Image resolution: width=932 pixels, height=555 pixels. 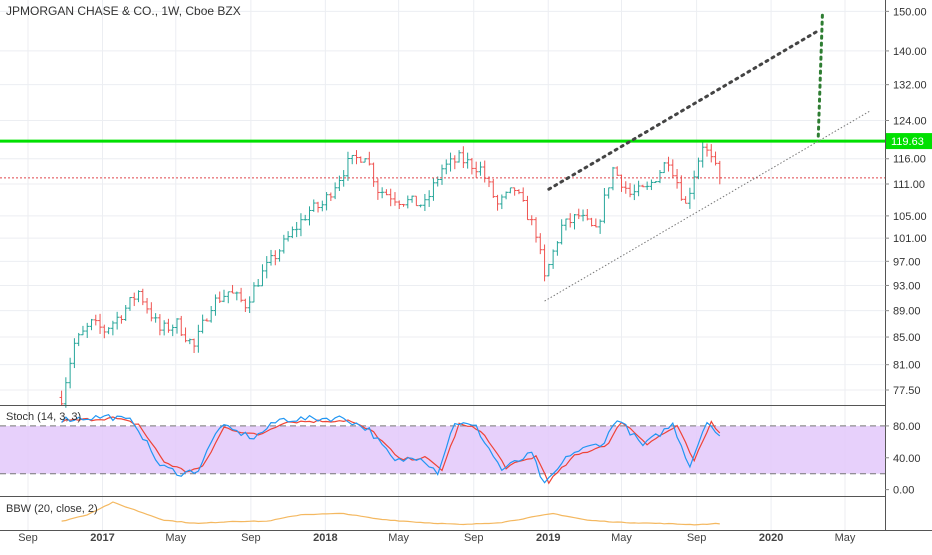 I want to click on price-tick-label: 97.00, so click(x=907, y=262).